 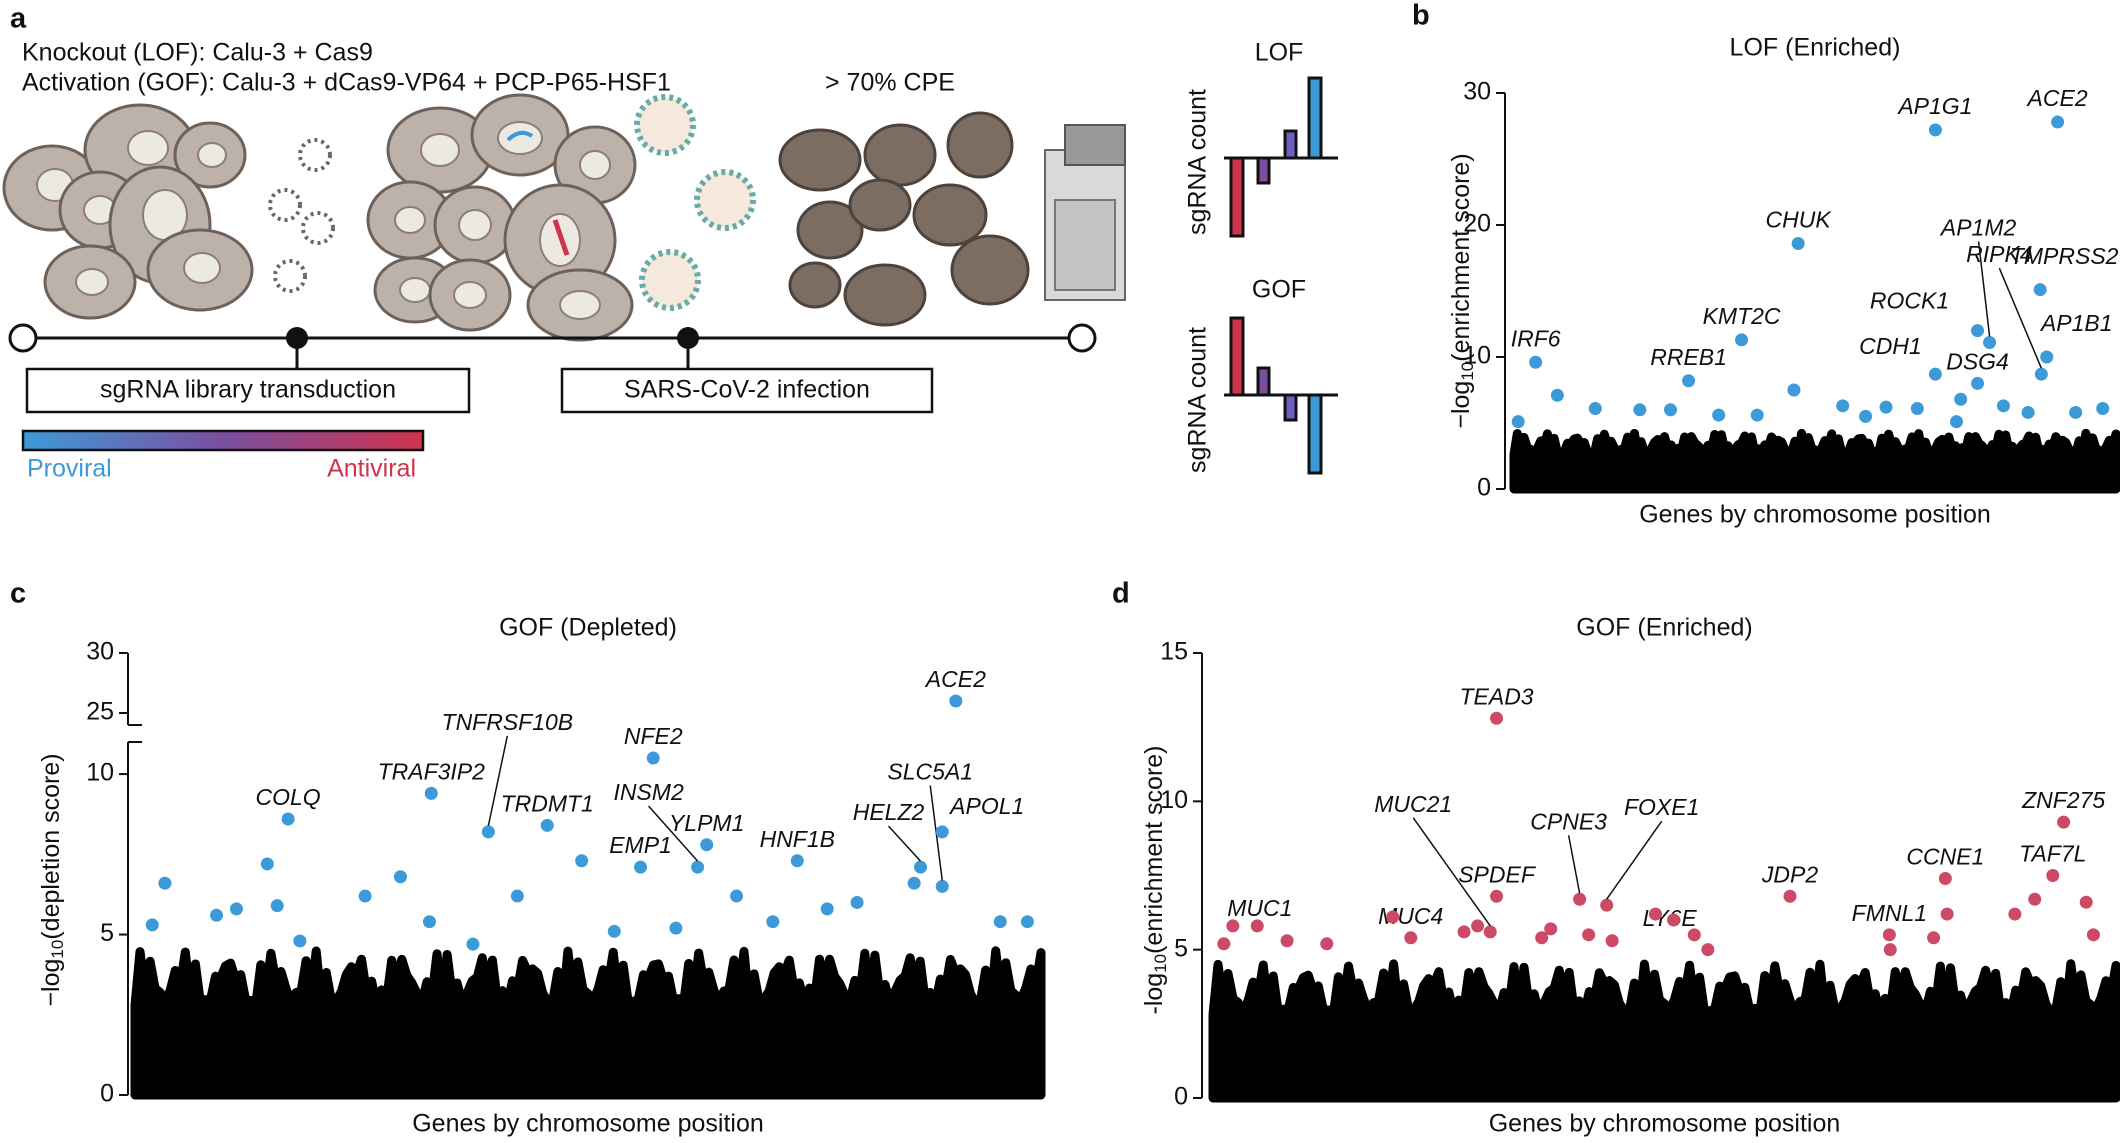 What do you see at coordinates (1977, 361) in the screenshot?
I see `point-label: DSG4` at bounding box center [1977, 361].